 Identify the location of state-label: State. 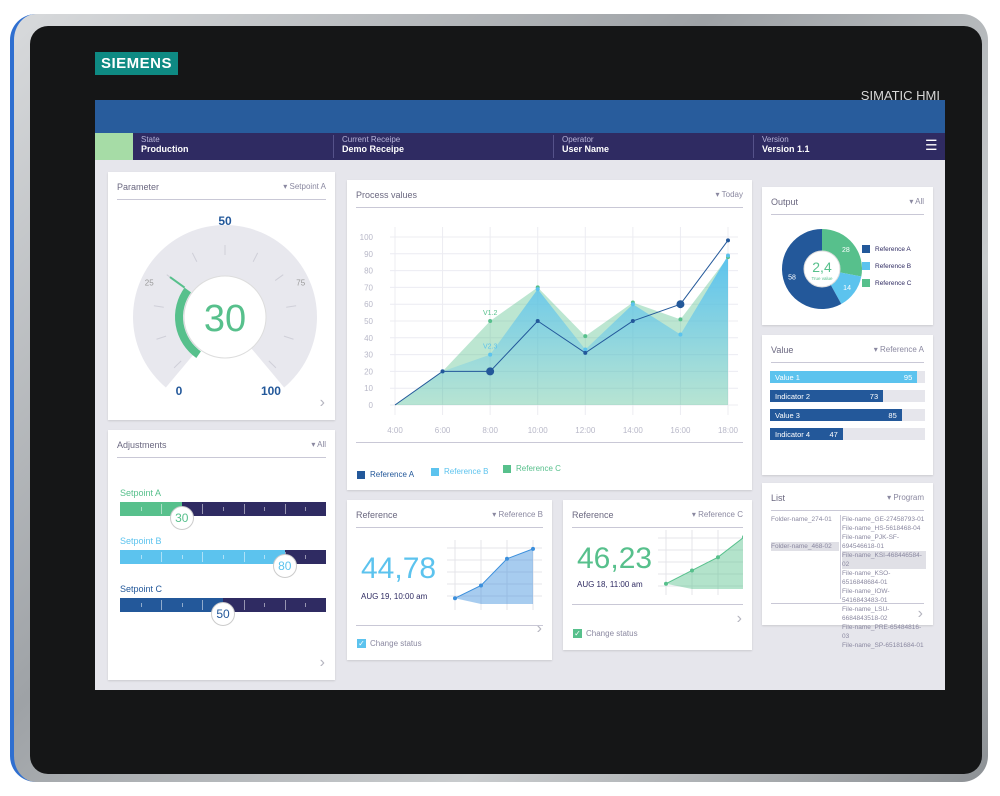
(150, 139).